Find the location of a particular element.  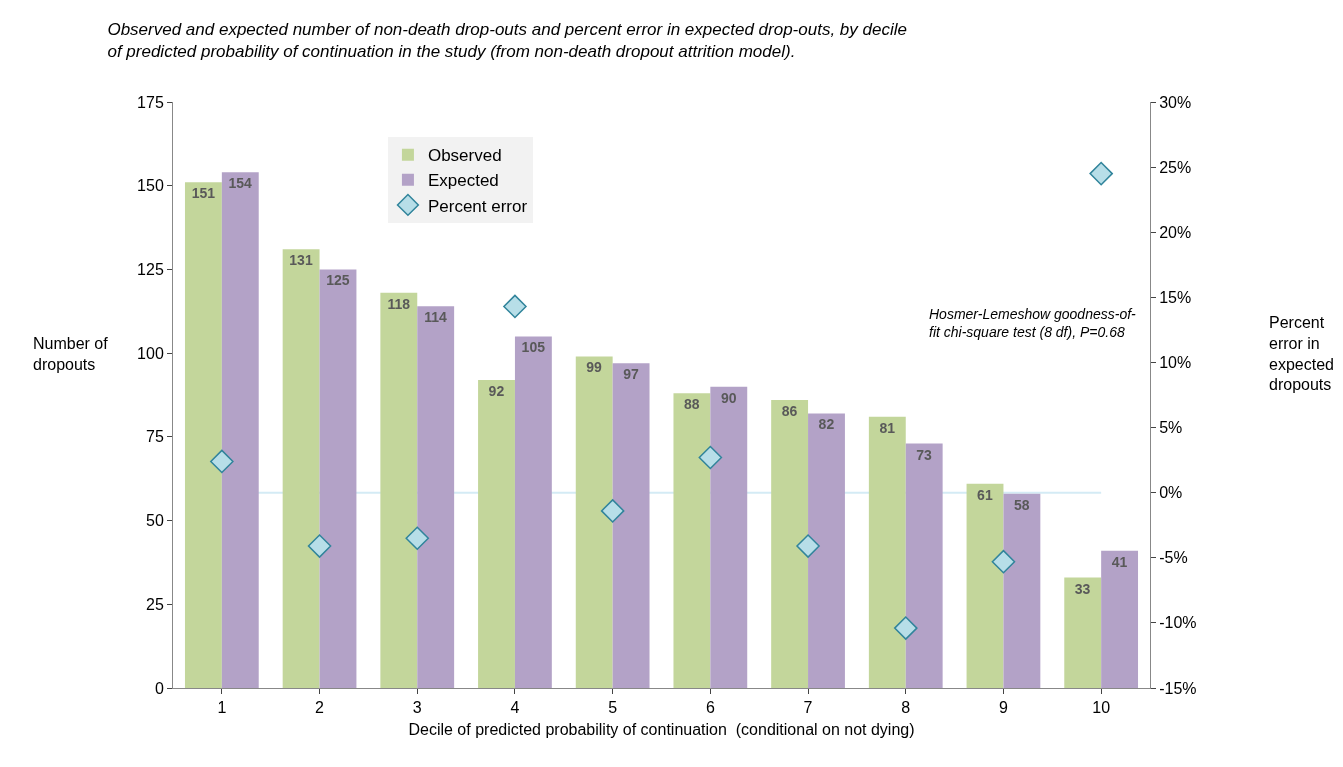

y-tick-label: 150 is located at coordinates (150, 186).